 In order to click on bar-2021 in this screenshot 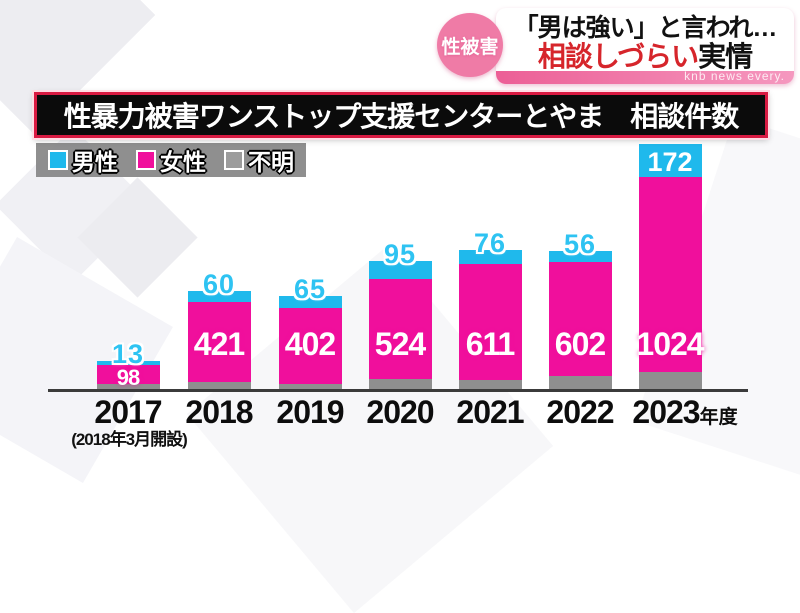, I will do `click(490, 319)`.